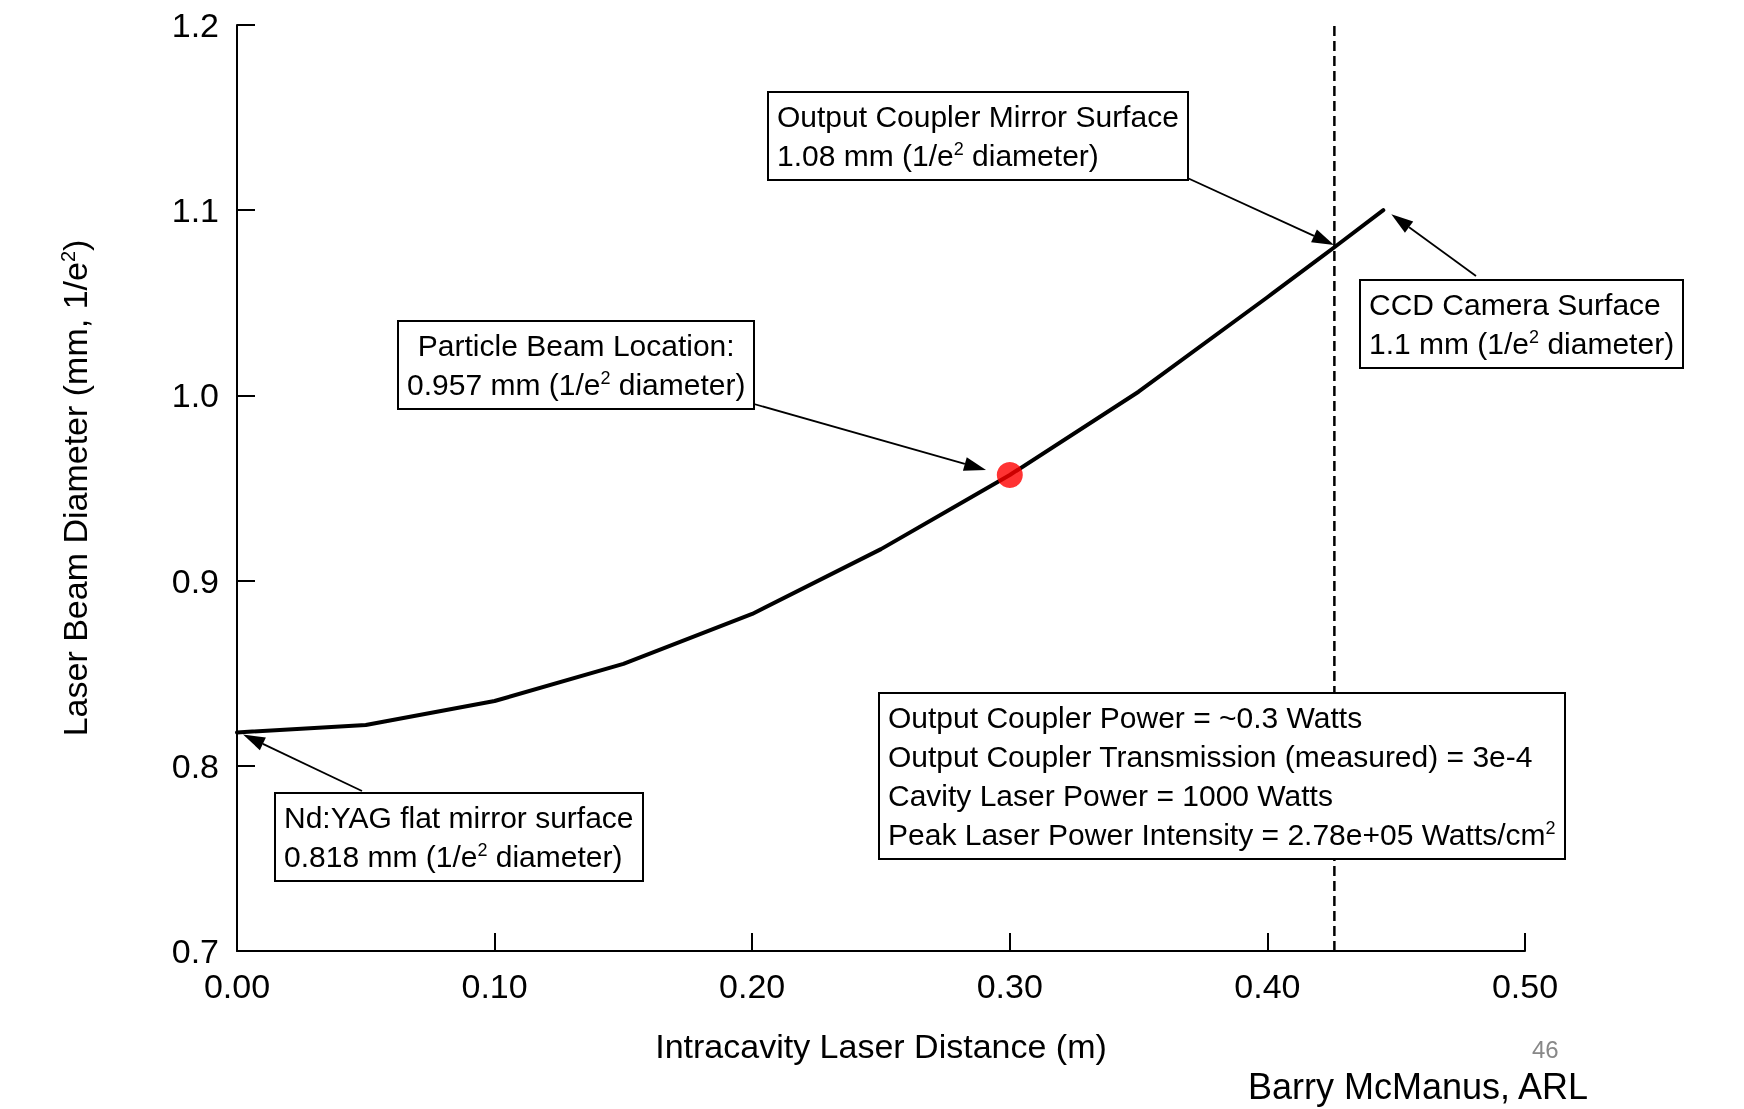 This screenshot has width=1744, height=1109. Describe the element at coordinates (1522, 324) in the screenshot. I see `annotation: CCD Camera Surface 1.1 mm (1/e$^{2}$ diameter)` at that location.